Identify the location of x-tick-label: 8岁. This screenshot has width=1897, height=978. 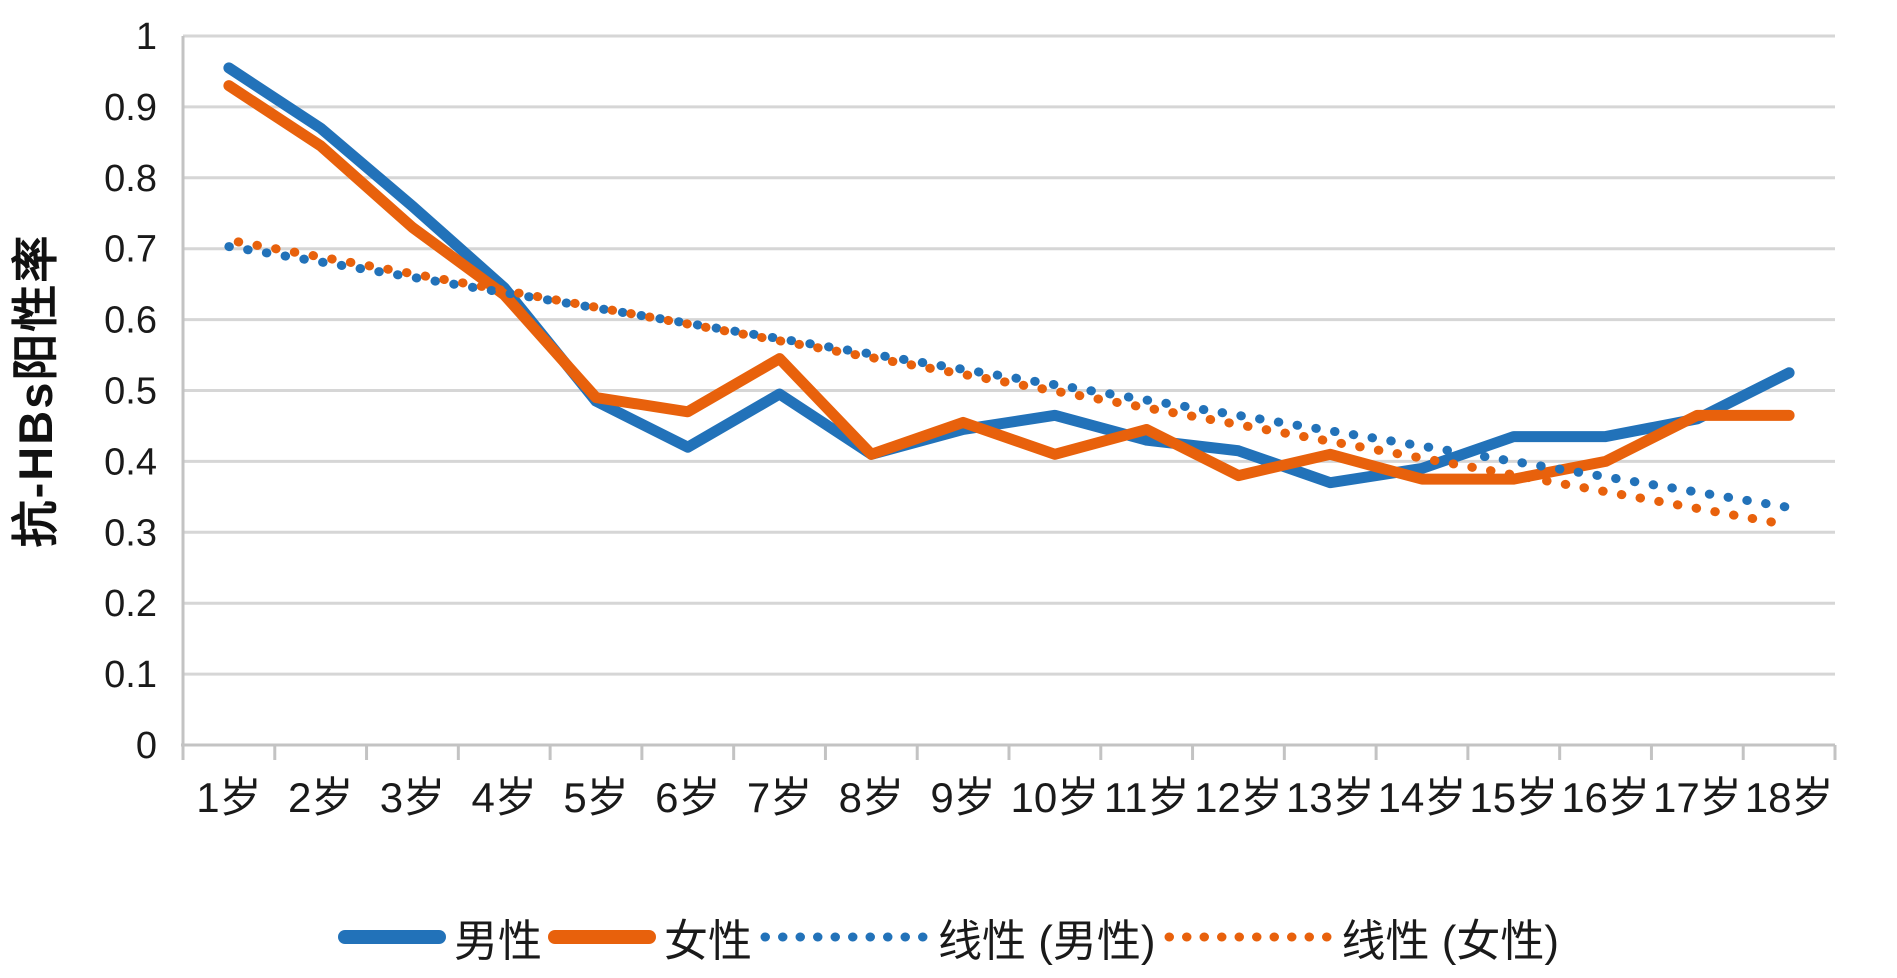
(871, 797).